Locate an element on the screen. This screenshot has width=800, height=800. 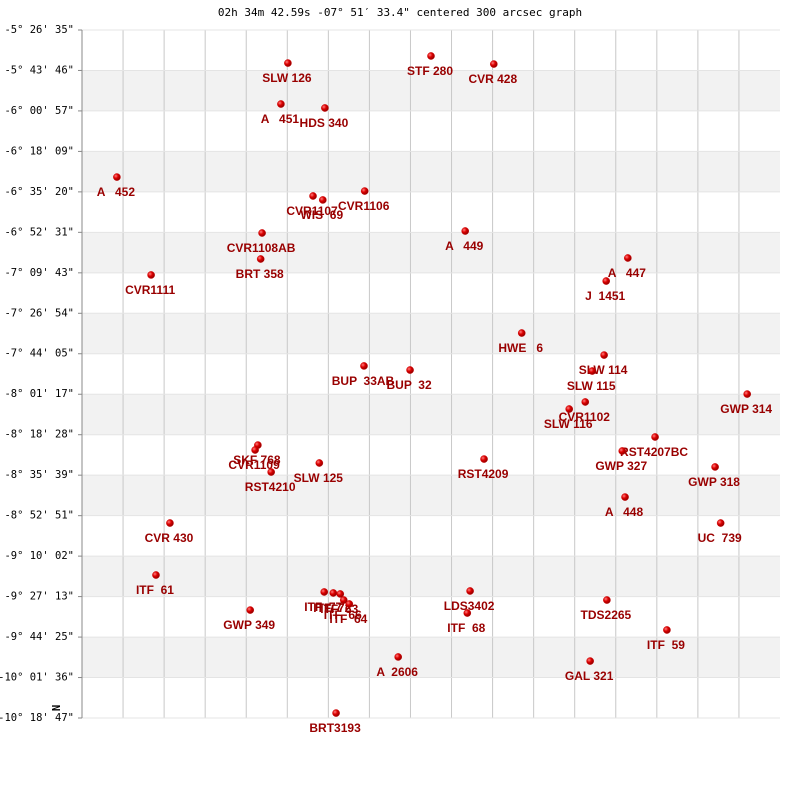
star-label: CVR1108AB is located at coordinates (261, 248).